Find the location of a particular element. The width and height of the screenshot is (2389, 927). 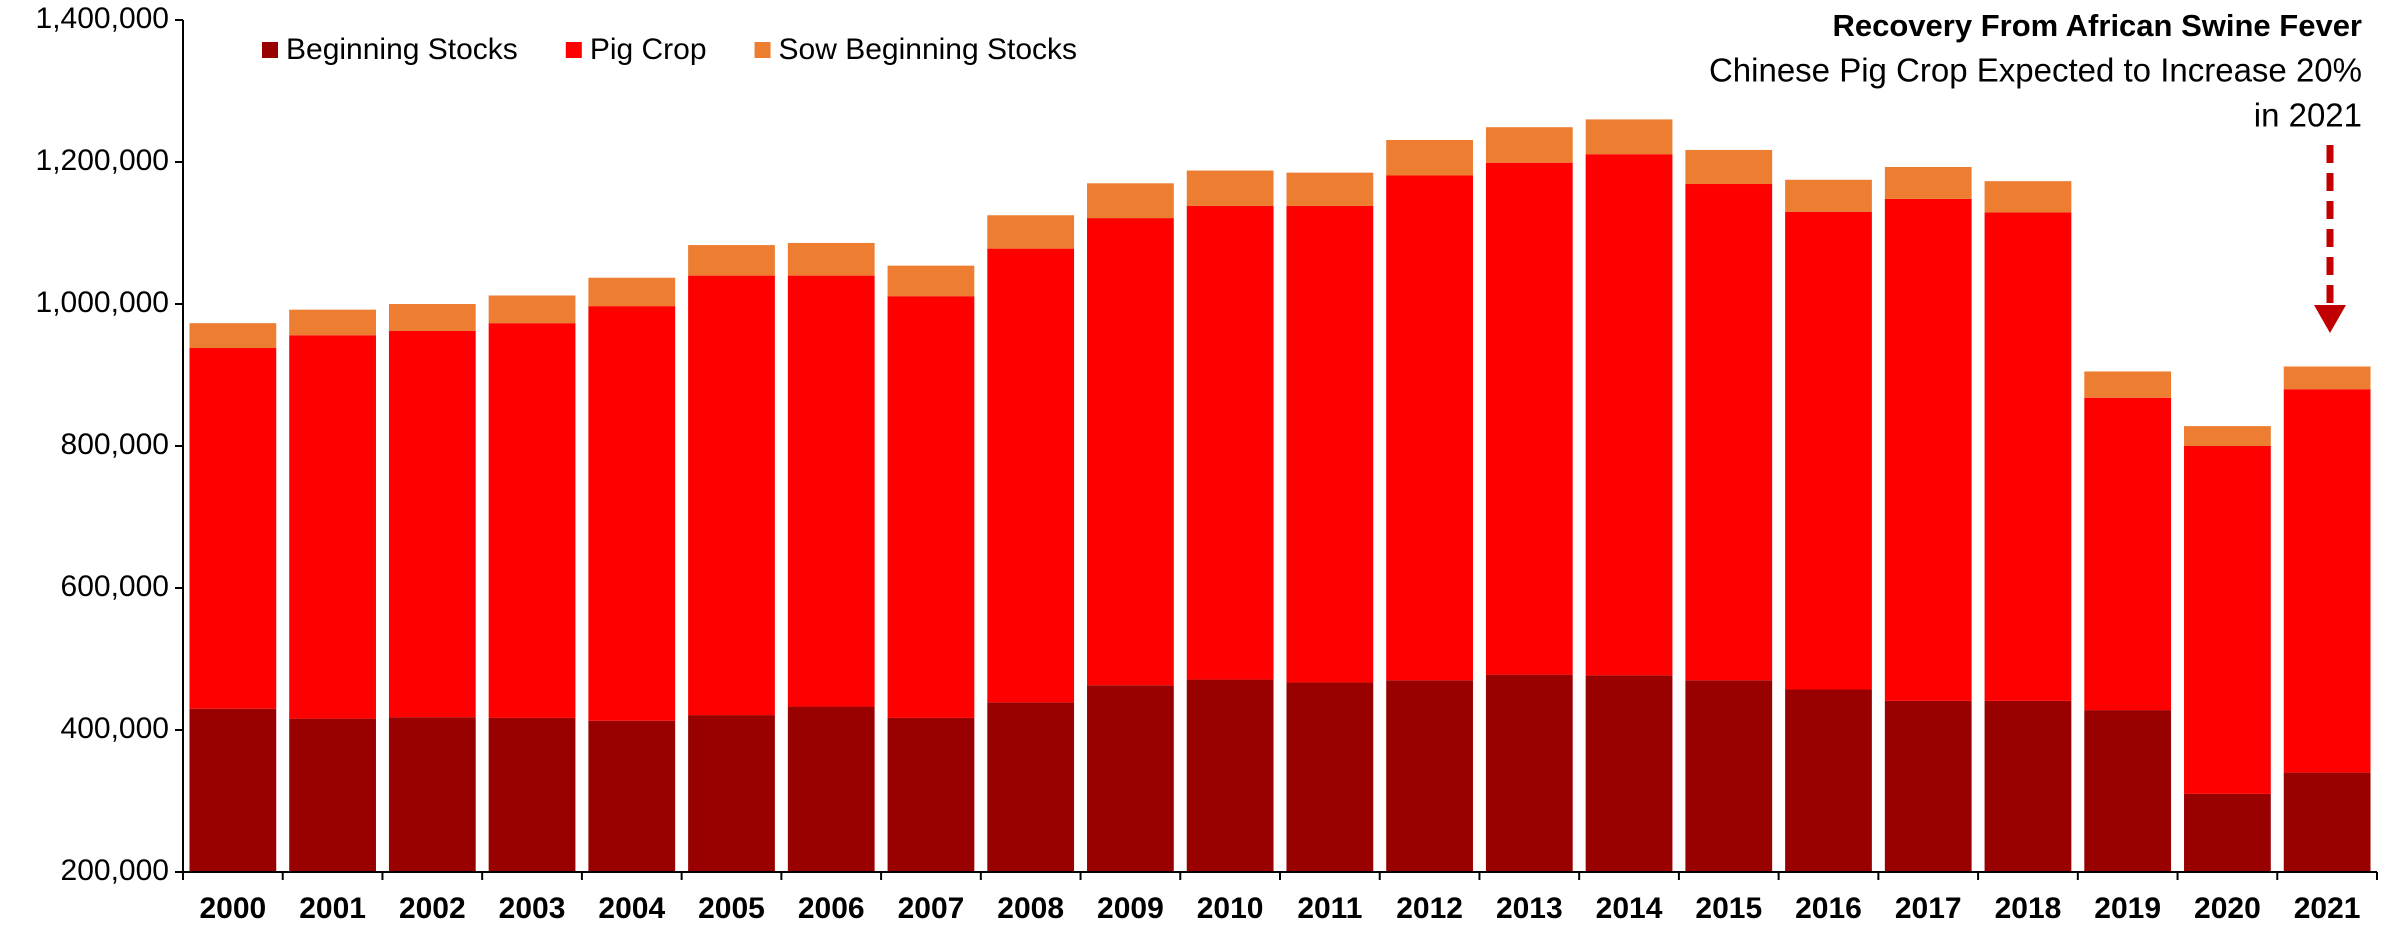

chart-title: Recovery From African Swine Fever is located at coordinates (2098, 25).